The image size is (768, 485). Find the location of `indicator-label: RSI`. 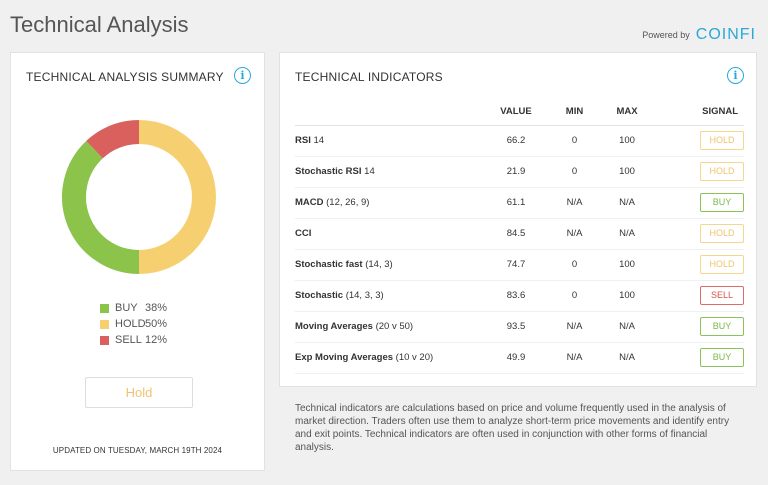

indicator-label: RSI is located at coordinates (303, 140).